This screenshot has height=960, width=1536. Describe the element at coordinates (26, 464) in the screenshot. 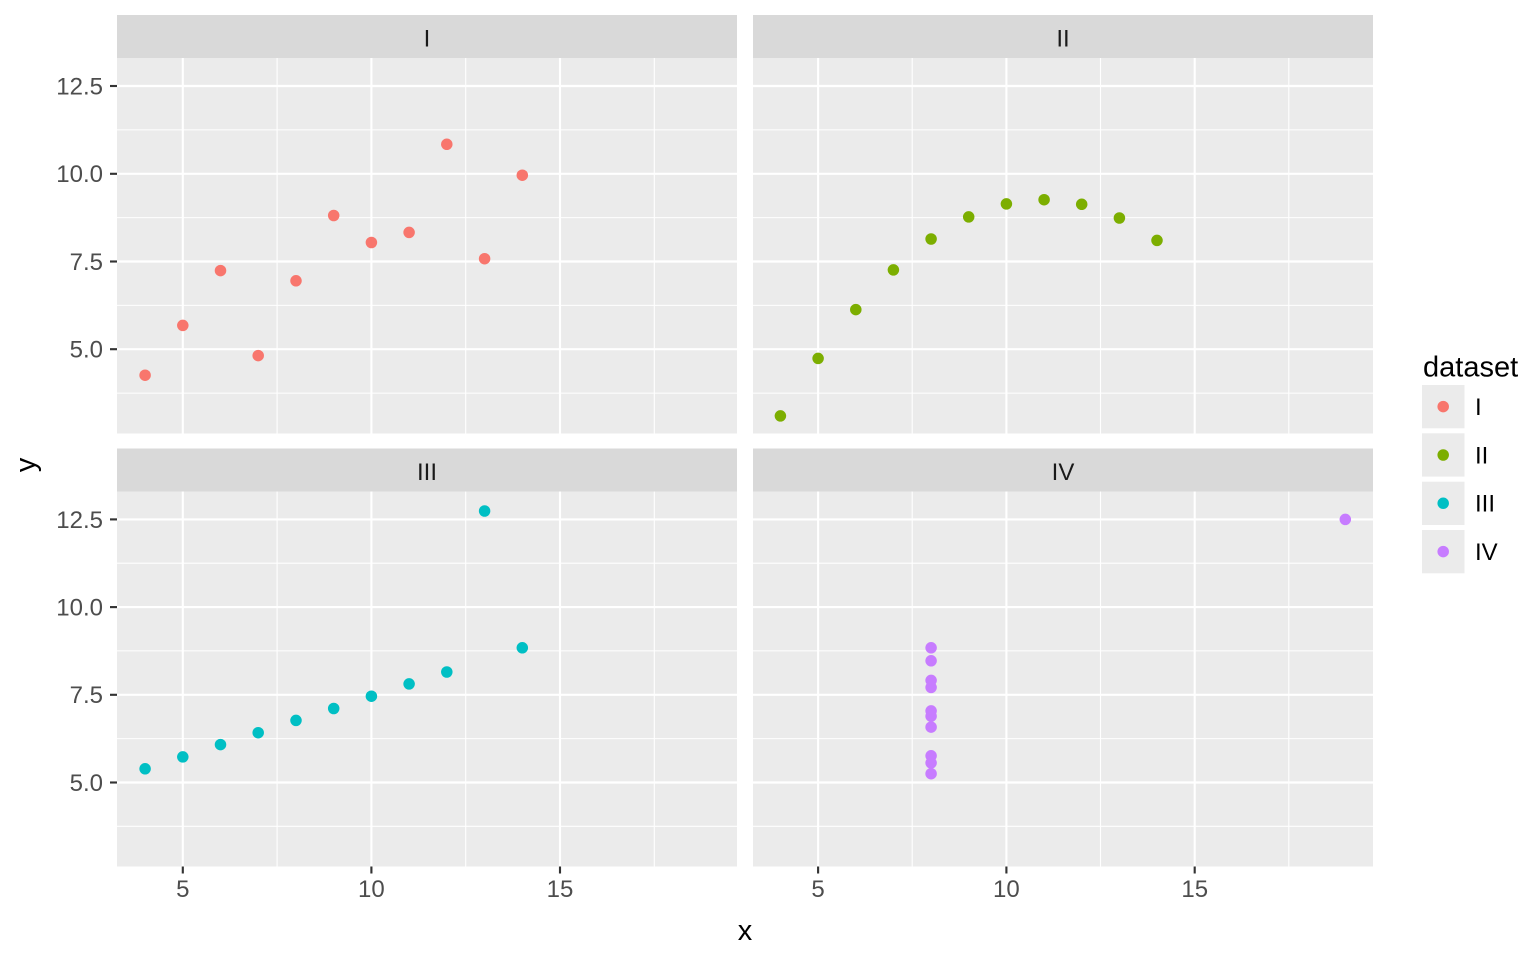

I see `svg-text: y` at that location.